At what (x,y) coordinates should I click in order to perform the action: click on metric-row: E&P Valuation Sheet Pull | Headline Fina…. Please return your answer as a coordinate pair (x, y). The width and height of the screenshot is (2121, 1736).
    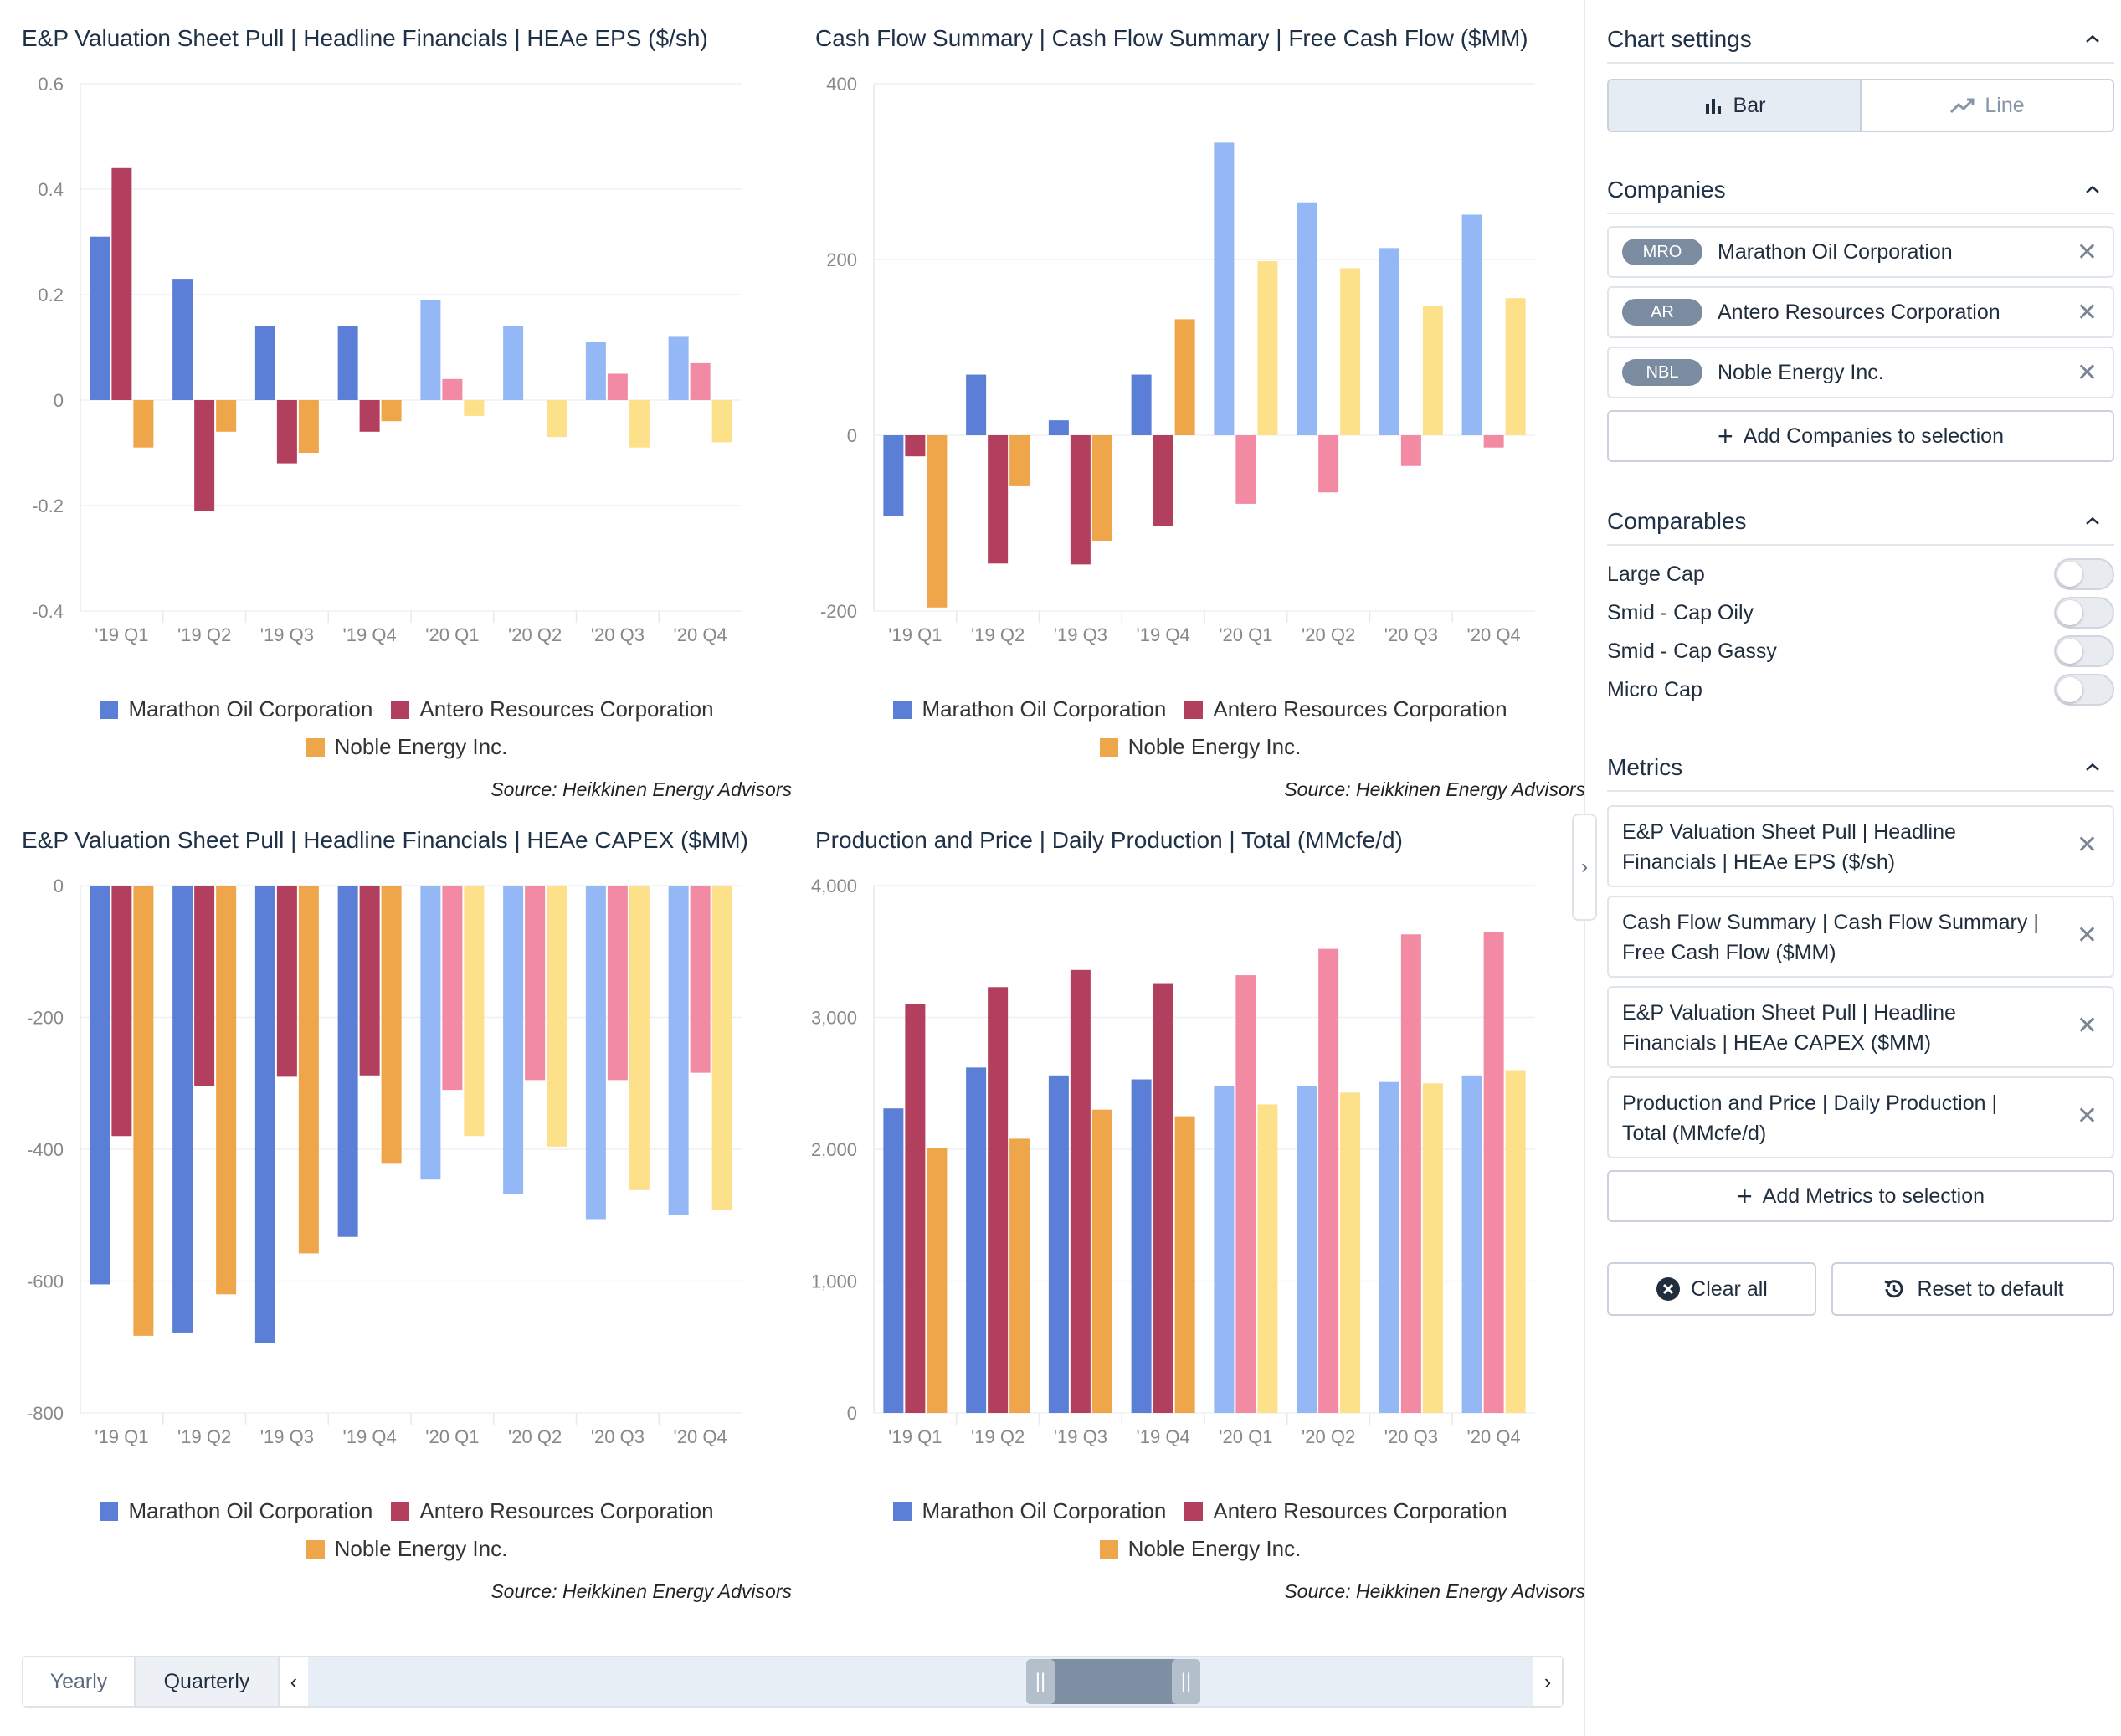
    Looking at the image, I should click on (1860, 1027).